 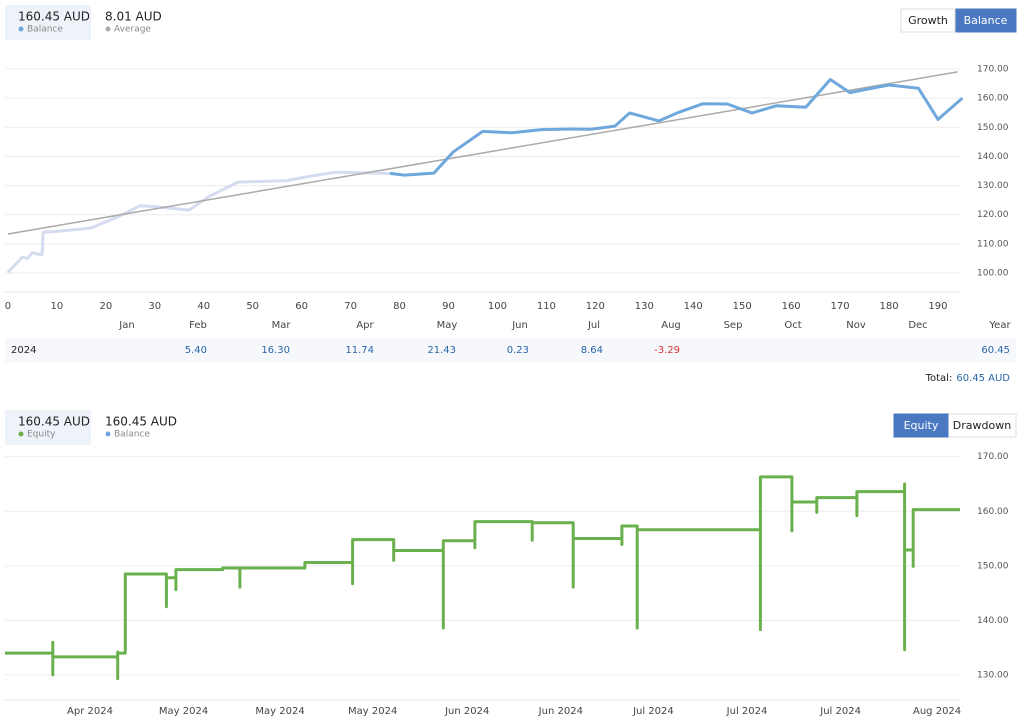 I want to click on x-tick-label: 60, so click(x=301, y=306).